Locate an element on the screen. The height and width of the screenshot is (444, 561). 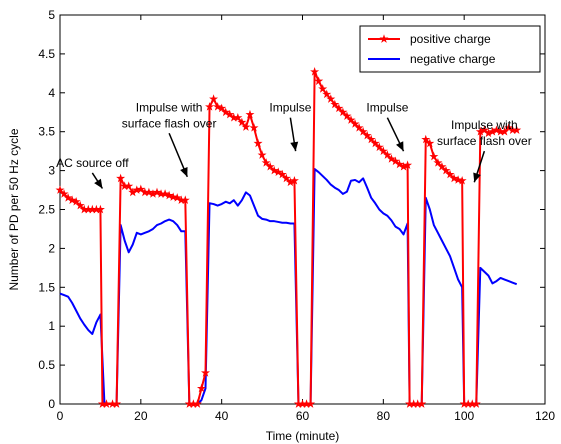
legend: positive charge negative charge is located at coordinates (450, 49).